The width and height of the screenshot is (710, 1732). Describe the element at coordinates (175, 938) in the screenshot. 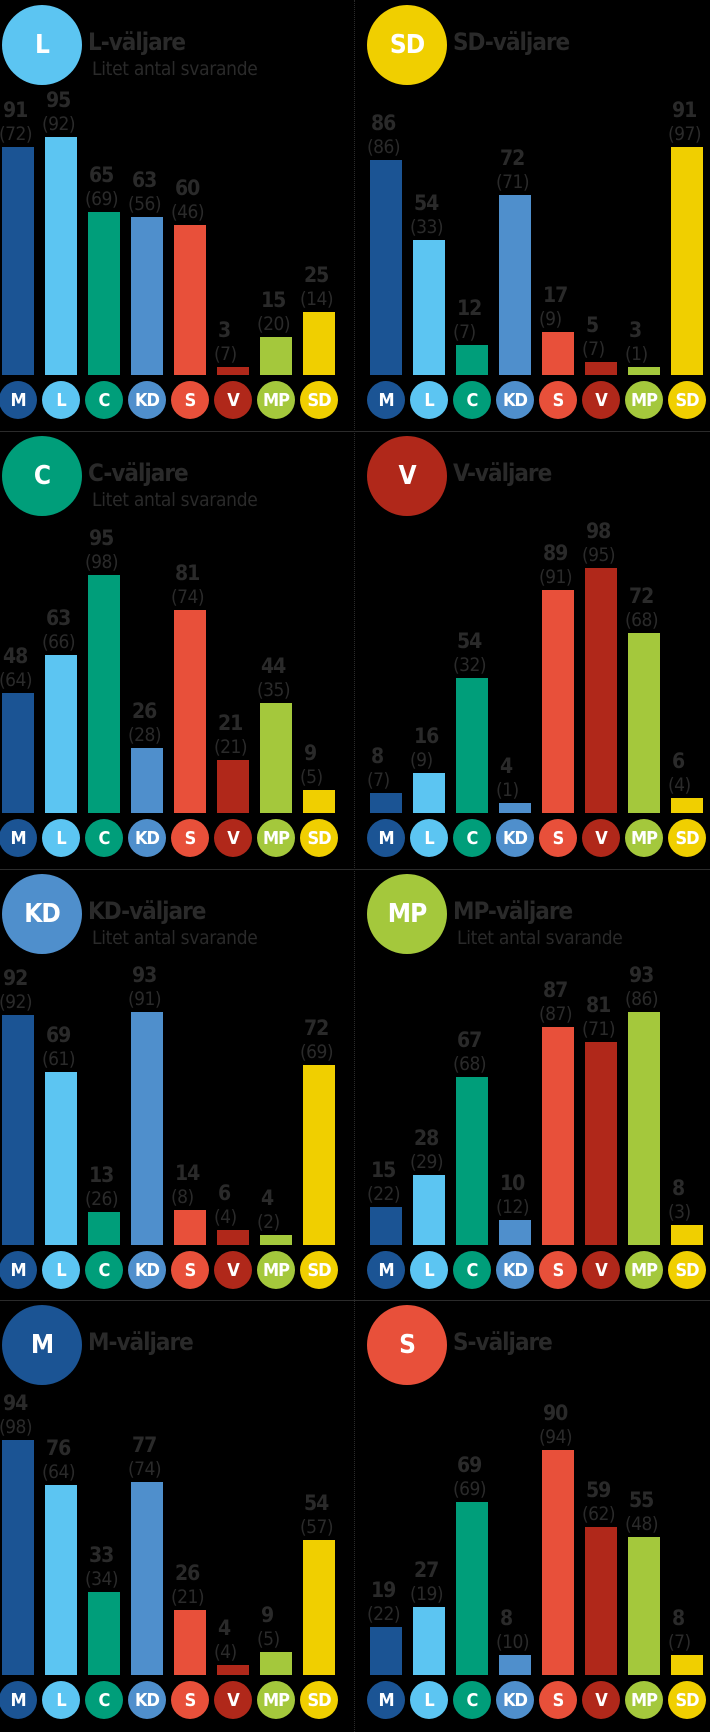

I see `panel-subtitle: Litet antal svarande` at that location.